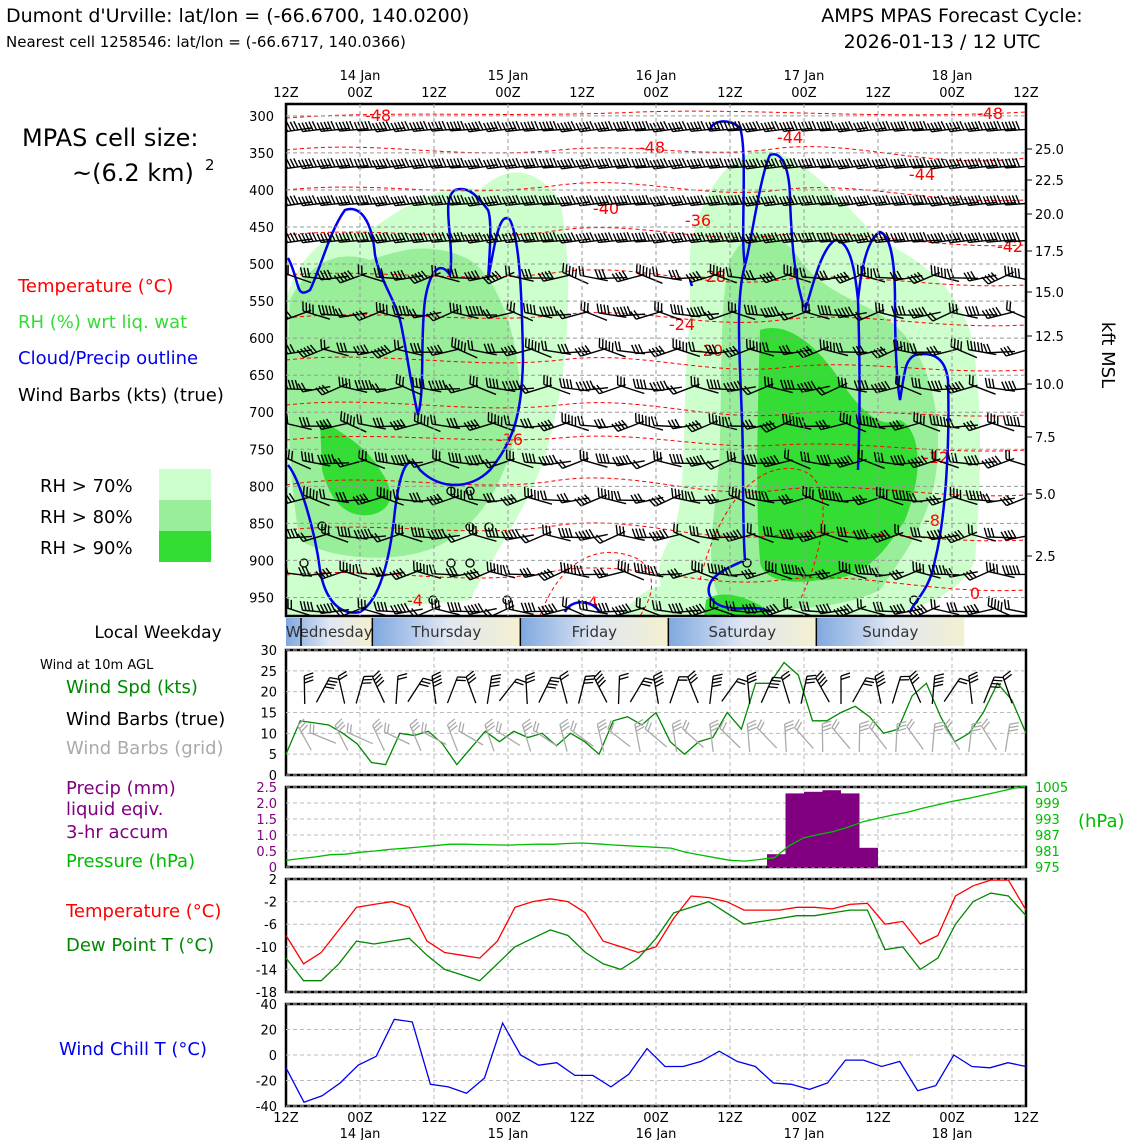 The image size is (1140, 1140). What do you see at coordinates (102, 322) in the screenshot?
I see `legend-rh: RH (%) wrt liq. wat` at bounding box center [102, 322].